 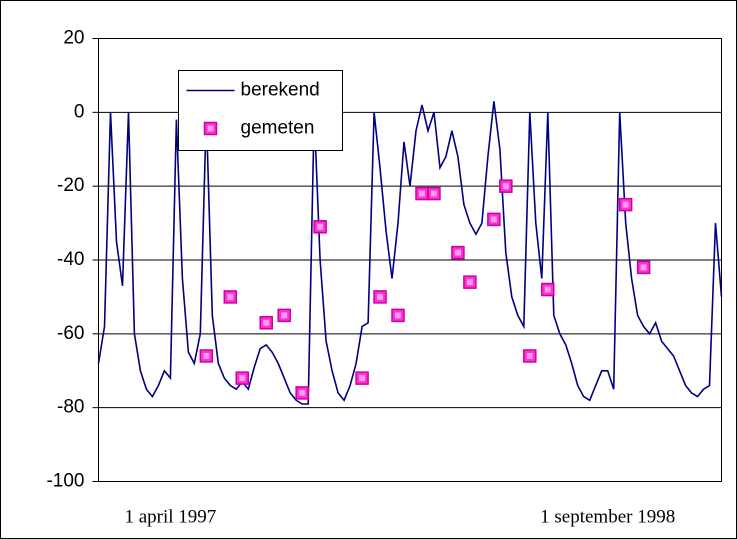 What do you see at coordinates (70, 259) in the screenshot?
I see `y-tick-label: -40` at bounding box center [70, 259].